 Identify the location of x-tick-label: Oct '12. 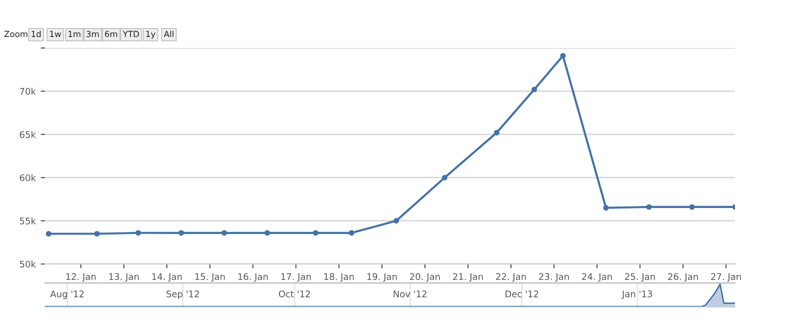
(294, 294).